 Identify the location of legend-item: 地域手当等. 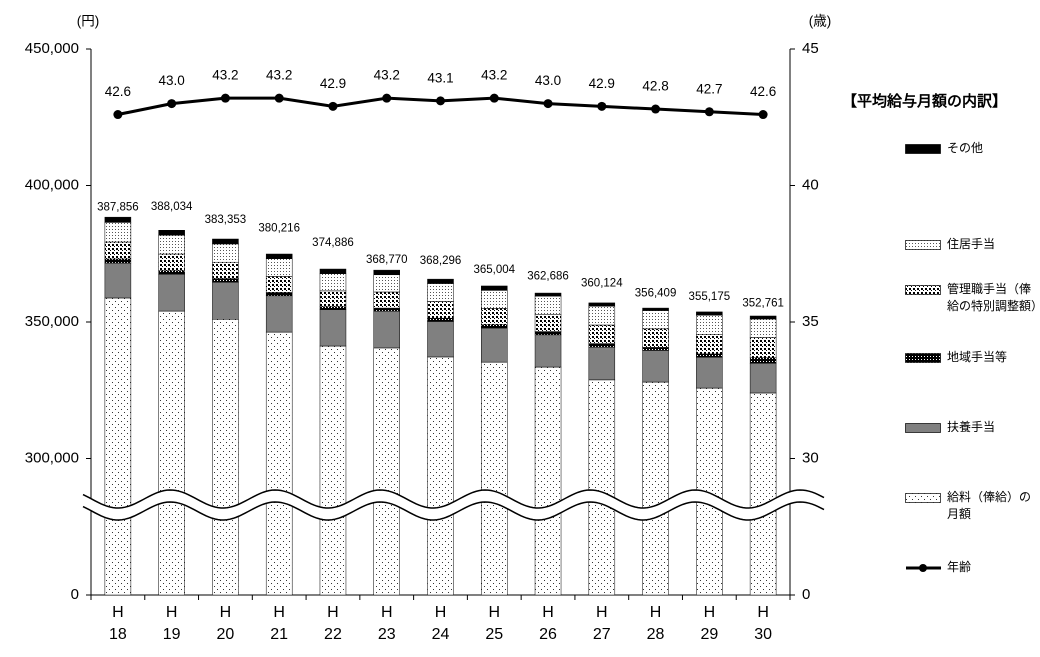
(972, 358).